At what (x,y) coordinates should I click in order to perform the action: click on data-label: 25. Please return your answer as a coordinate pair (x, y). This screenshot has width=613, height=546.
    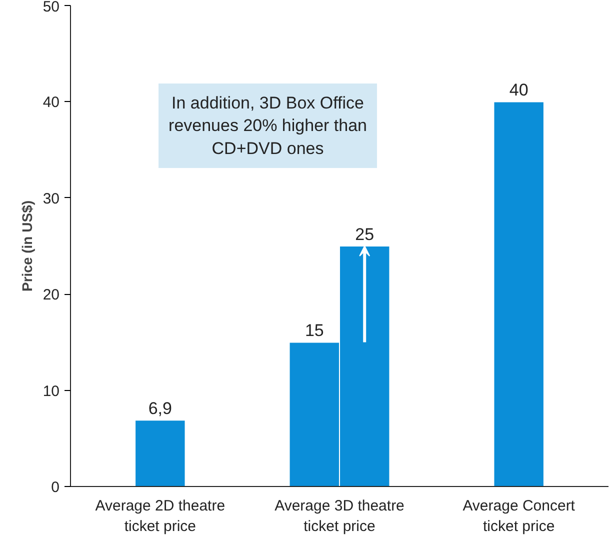
    Looking at the image, I should click on (364, 234).